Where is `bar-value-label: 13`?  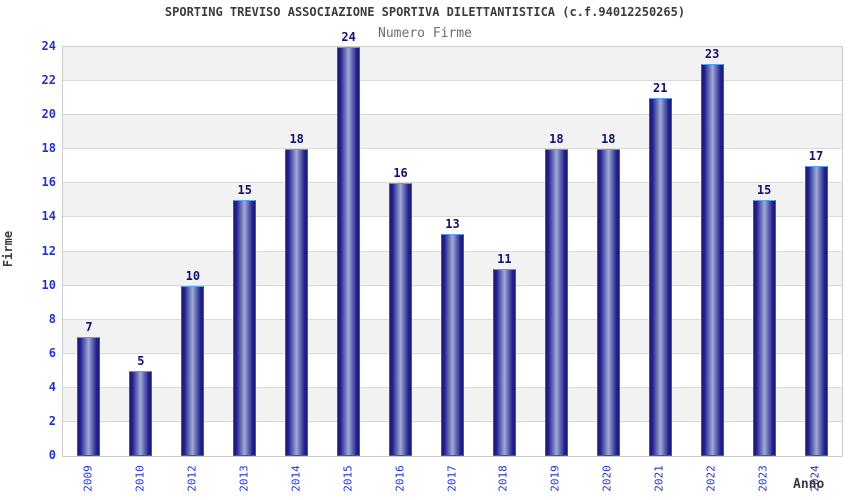
bar-value-label: 13 is located at coordinates (452, 224).